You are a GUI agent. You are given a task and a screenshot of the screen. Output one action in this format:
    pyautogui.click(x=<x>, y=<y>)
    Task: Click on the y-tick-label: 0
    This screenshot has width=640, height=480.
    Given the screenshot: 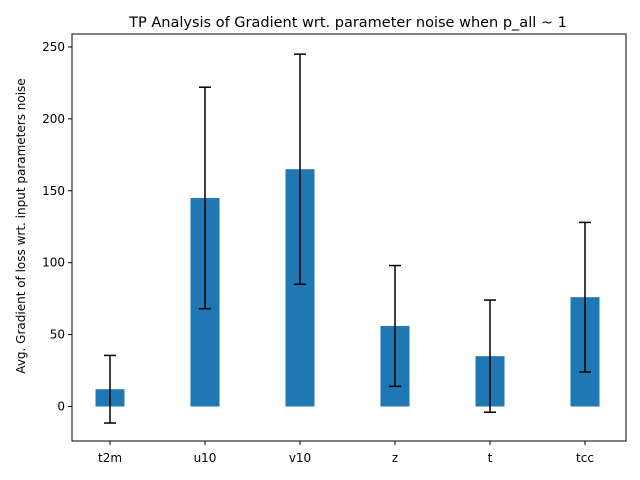 What is the action you would take?
    pyautogui.click(x=61, y=406)
    